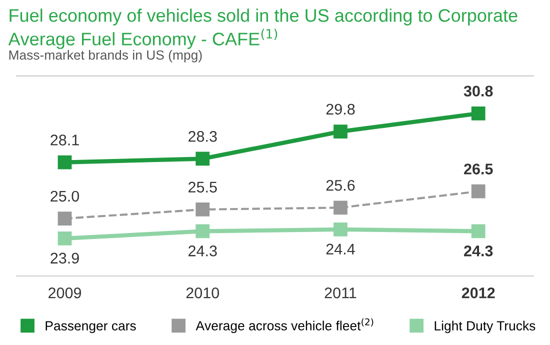 The image size is (550, 345). What do you see at coordinates (263, 29) in the screenshot?
I see `chart-title: Fuel economy of vehicles sold in the US according to Corporate Average Fuel Economy - CAFE$^{(1)}$` at bounding box center [263, 29].